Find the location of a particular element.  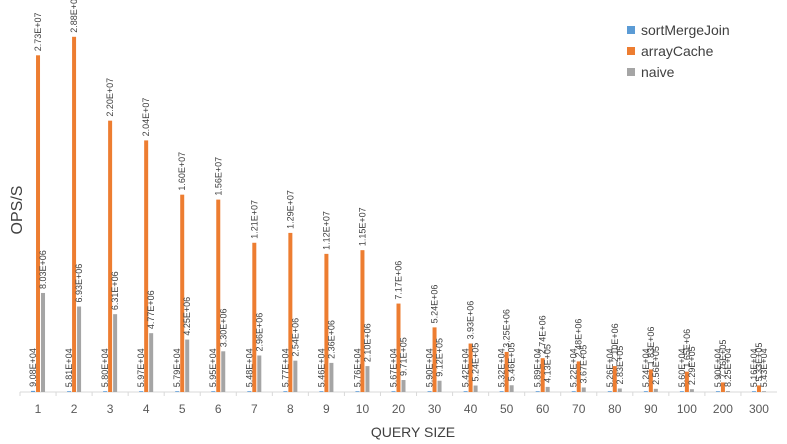

data-label-arraycache: 3.93E+06 is located at coordinates (471, 320).